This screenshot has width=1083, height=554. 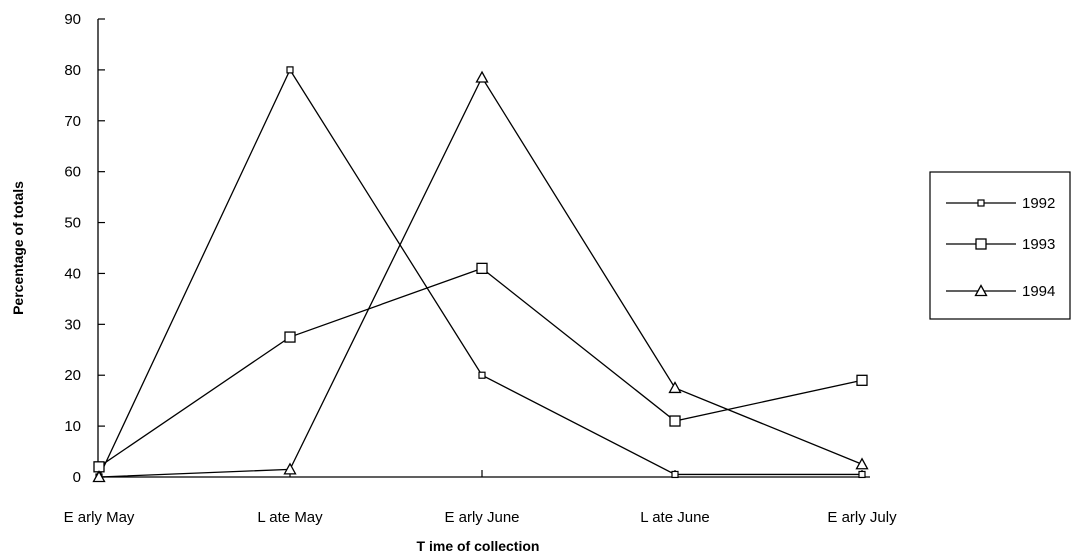 I want to click on y-tick-label: 70, so click(x=72, y=121).